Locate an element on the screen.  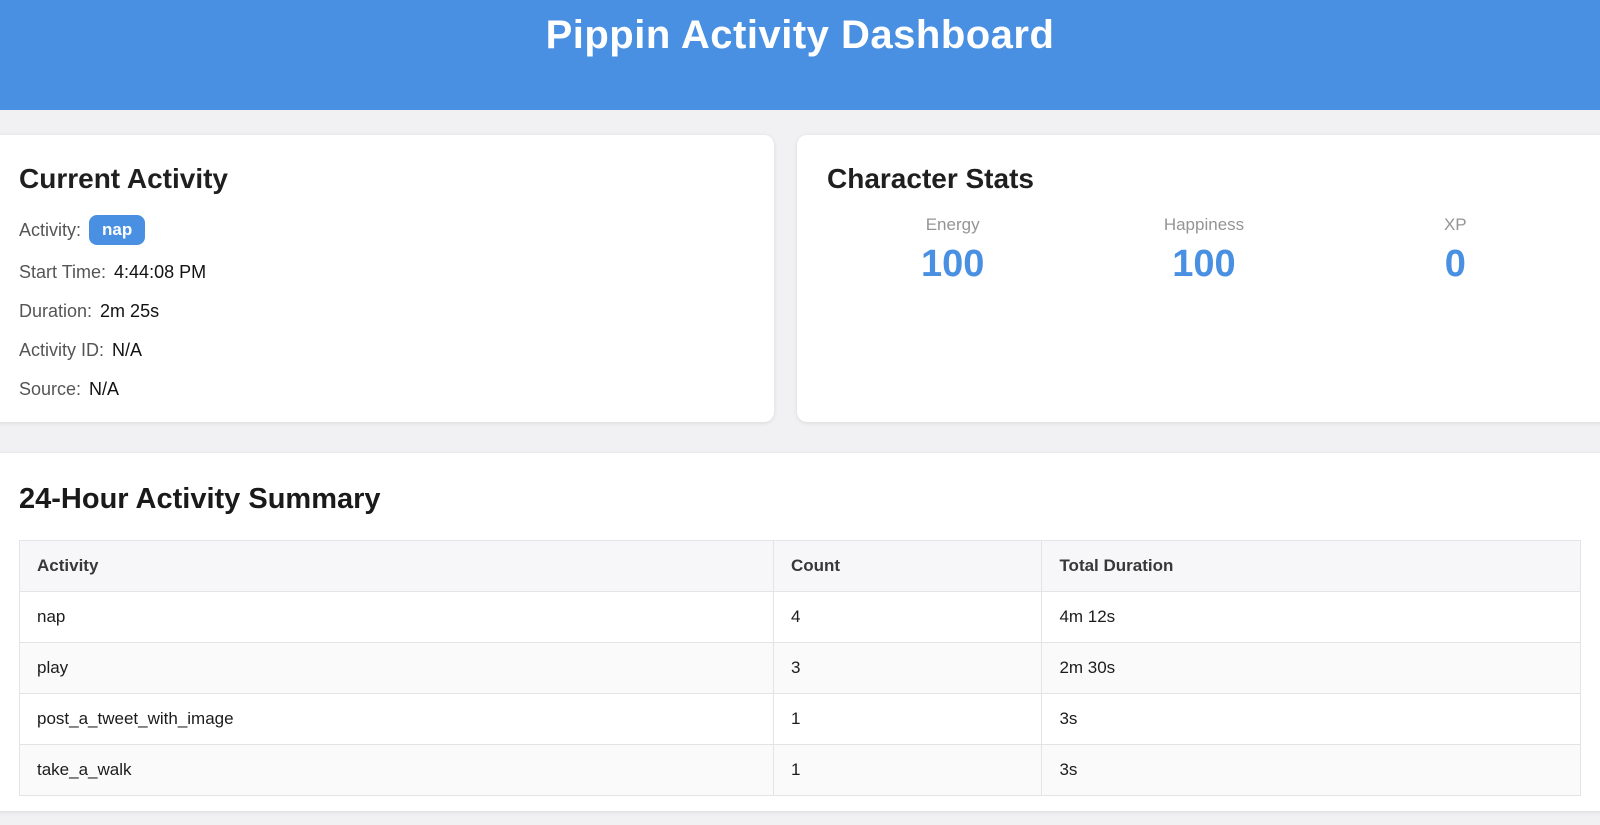
source-field: Source: N/A is located at coordinates (381, 389).